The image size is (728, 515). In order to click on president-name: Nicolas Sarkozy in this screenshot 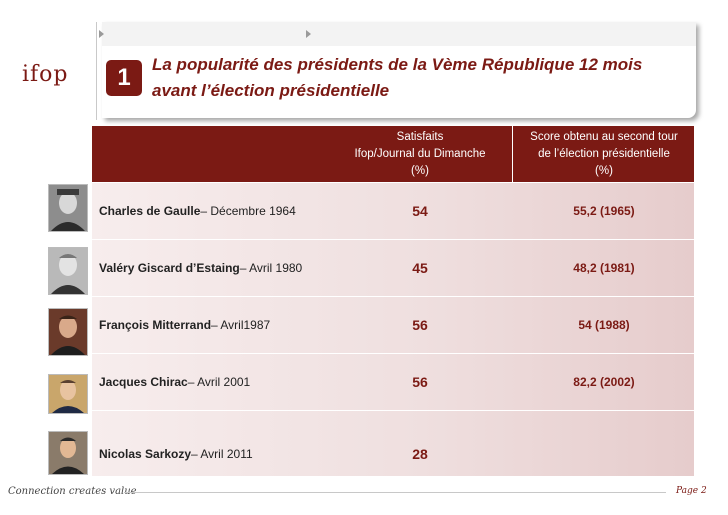, I will do `click(145, 454)`.